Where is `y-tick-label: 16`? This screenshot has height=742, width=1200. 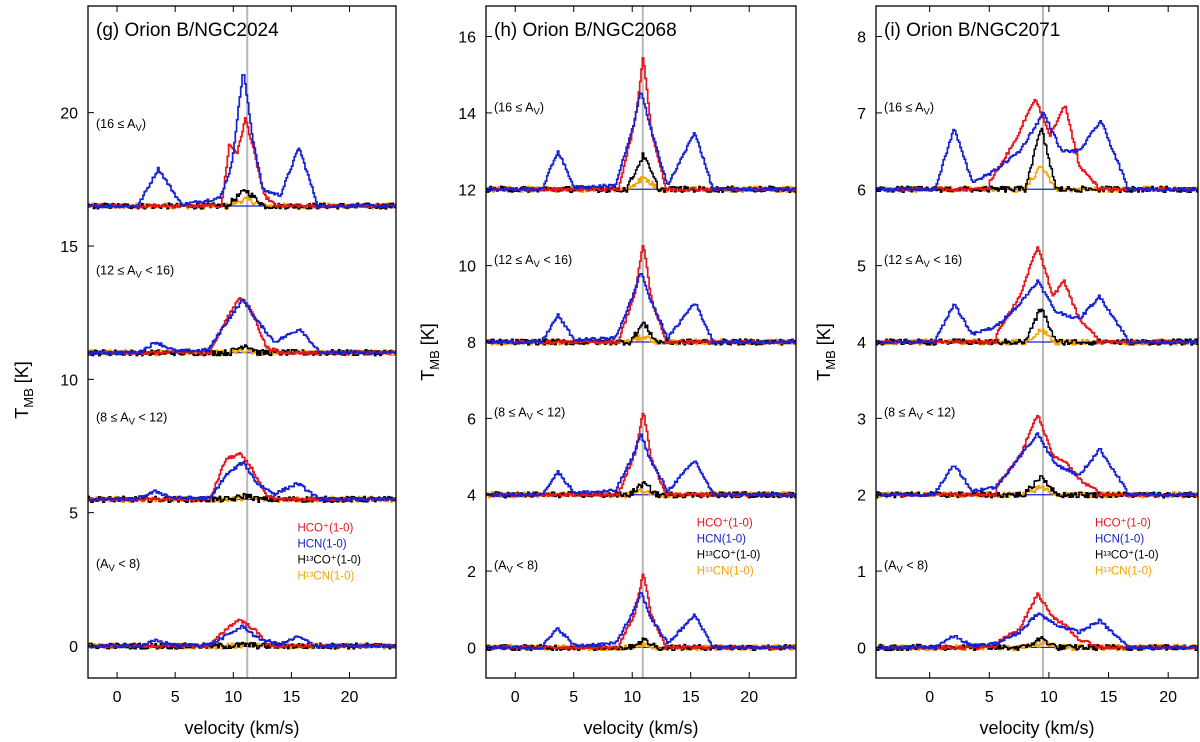
y-tick-label: 16 is located at coordinates (467, 38).